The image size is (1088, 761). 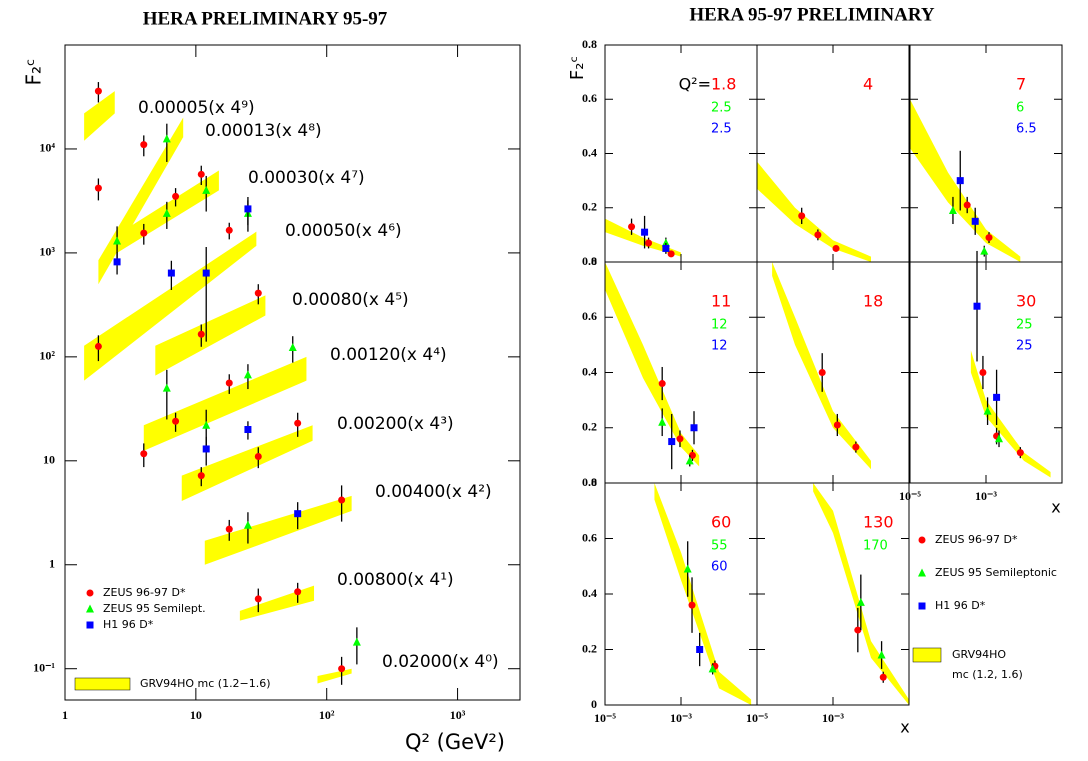 I want to click on y-tick-label: 10, so click(x=49, y=460).